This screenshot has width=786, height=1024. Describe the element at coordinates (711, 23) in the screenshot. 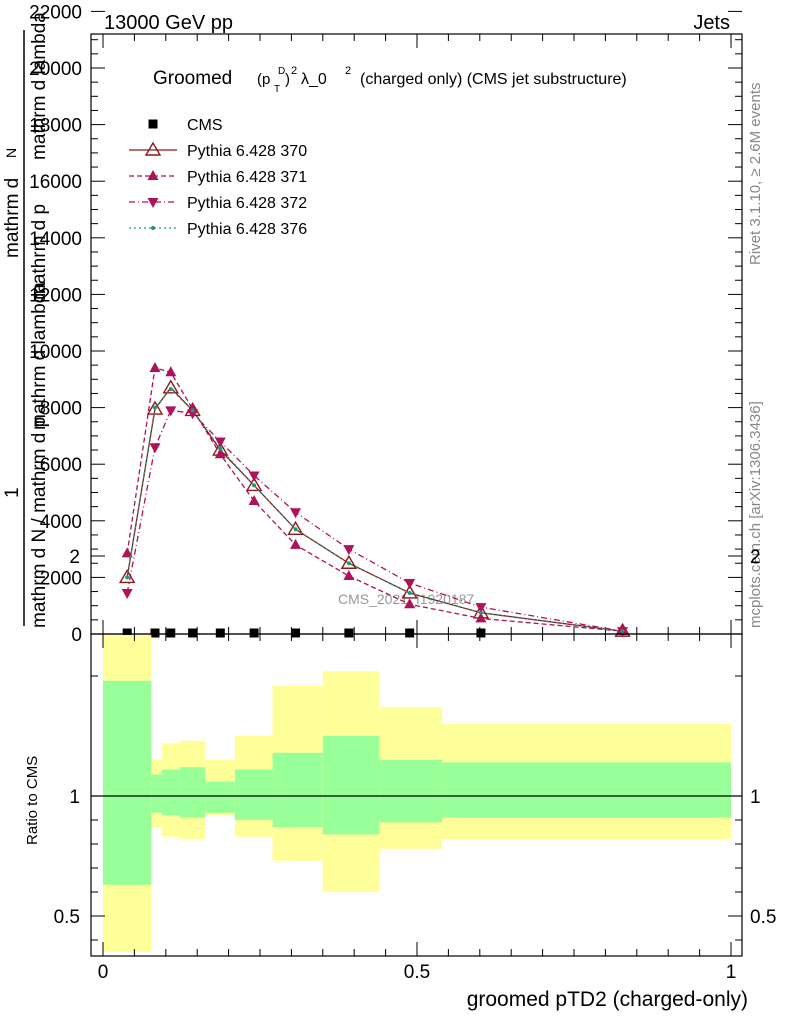

I see `header-right: Jets` at that location.